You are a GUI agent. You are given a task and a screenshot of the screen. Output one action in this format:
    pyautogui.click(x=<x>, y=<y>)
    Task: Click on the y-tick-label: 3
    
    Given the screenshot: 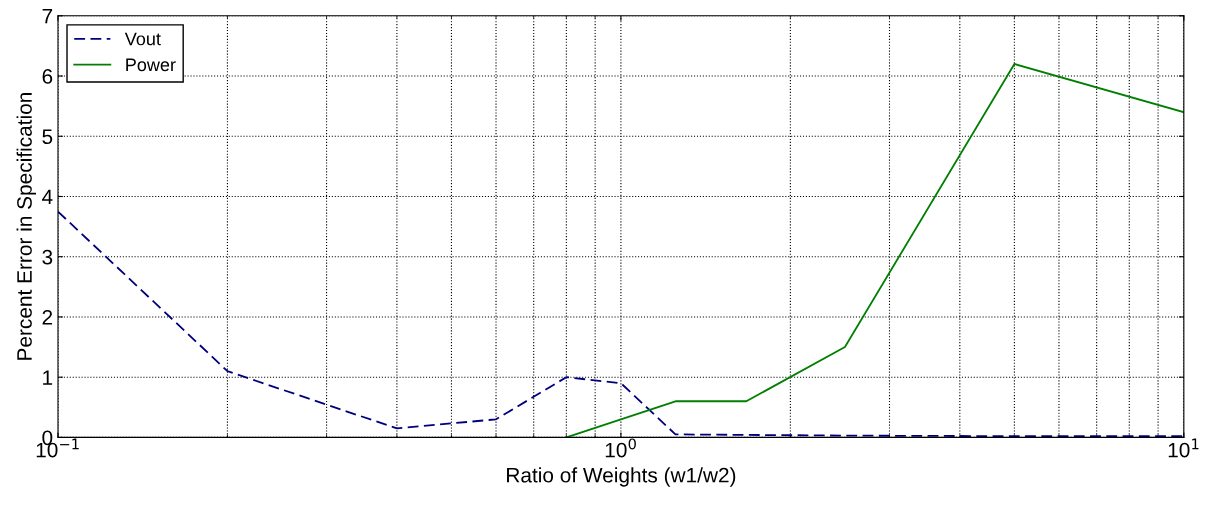 What is the action you would take?
    pyautogui.click(x=47, y=257)
    